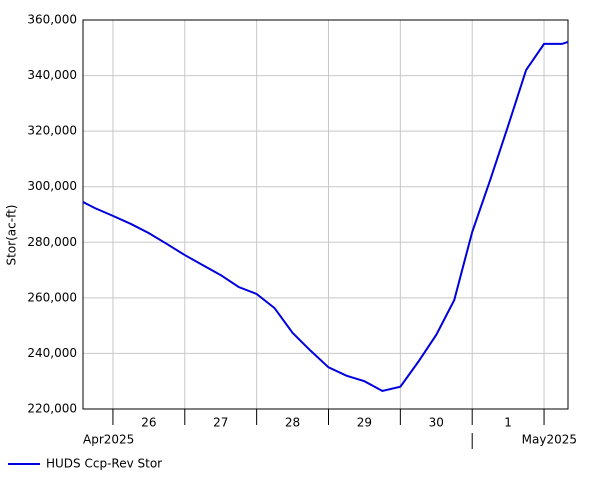  What do you see at coordinates (52, 20) in the screenshot?
I see `y-tick-label: 360,000` at bounding box center [52, 20].